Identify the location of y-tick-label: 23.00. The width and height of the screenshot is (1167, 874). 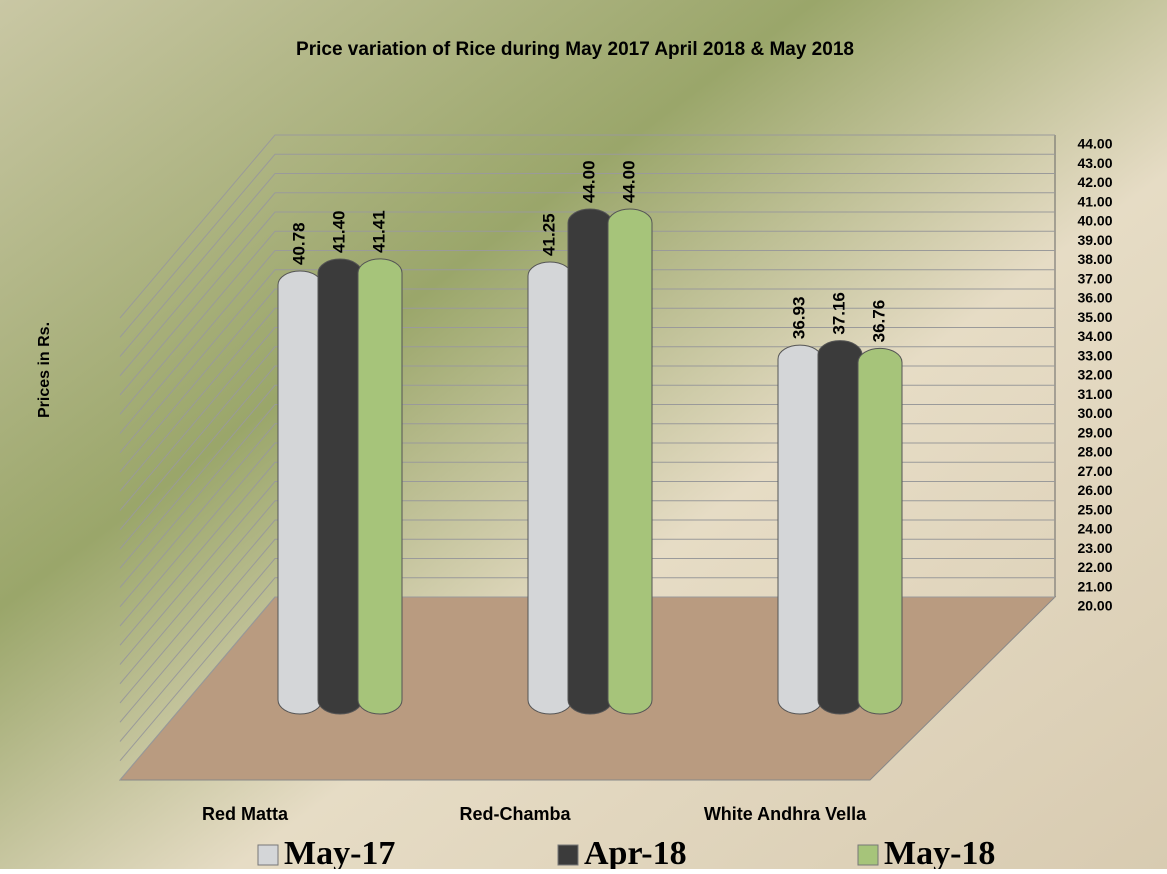
(1094, 548).